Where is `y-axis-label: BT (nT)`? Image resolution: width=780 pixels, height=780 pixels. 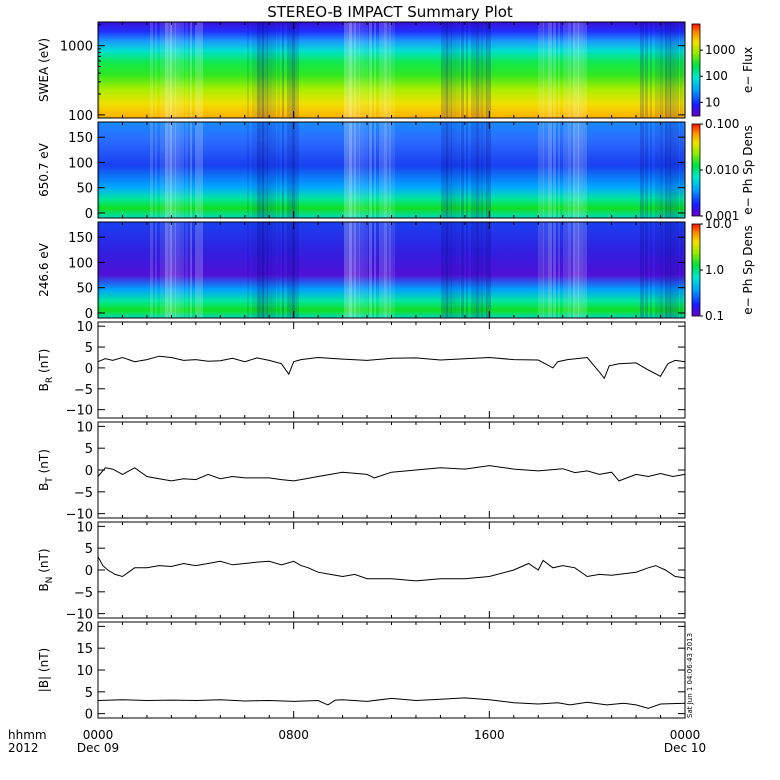
y-axis-label: BT (nT) is located at coordinates (46, 470).